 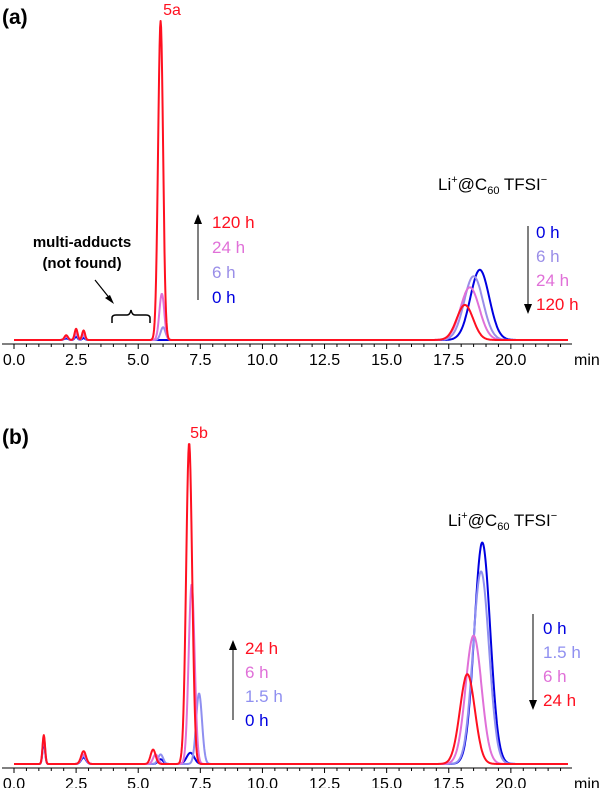 I want to click on decrease-arrowhead-a, so click(x=528, y=309).